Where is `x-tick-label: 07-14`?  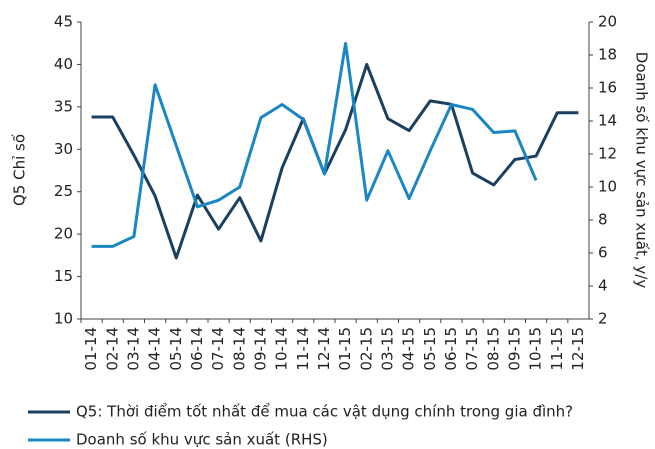
x-tick-label: 07-14 is located at coordinates (218, 349).